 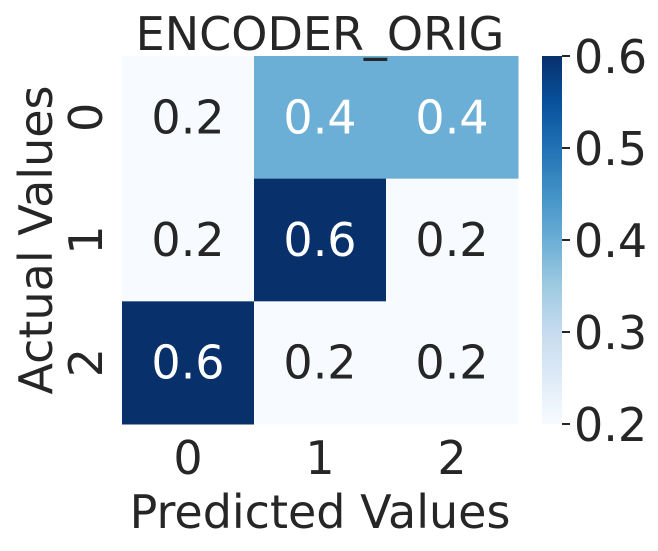 I want to click on heatmap-cell-label-r0-c2: 0.4, so click(x=451, y=117).